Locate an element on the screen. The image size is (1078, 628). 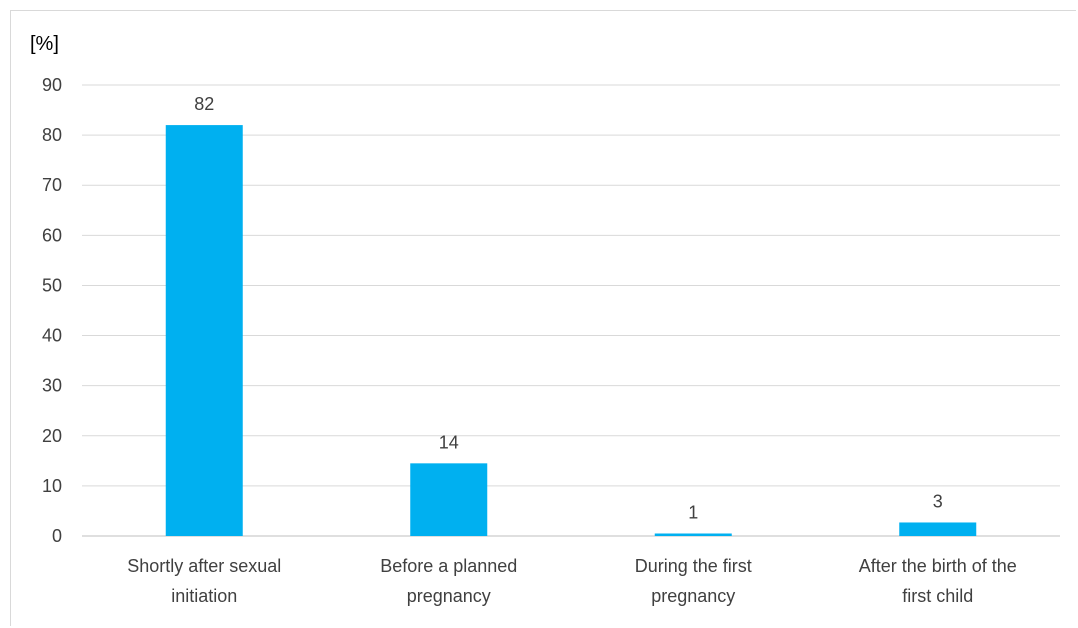
y-tick-label: 40 is located at coordinates (52, 336).